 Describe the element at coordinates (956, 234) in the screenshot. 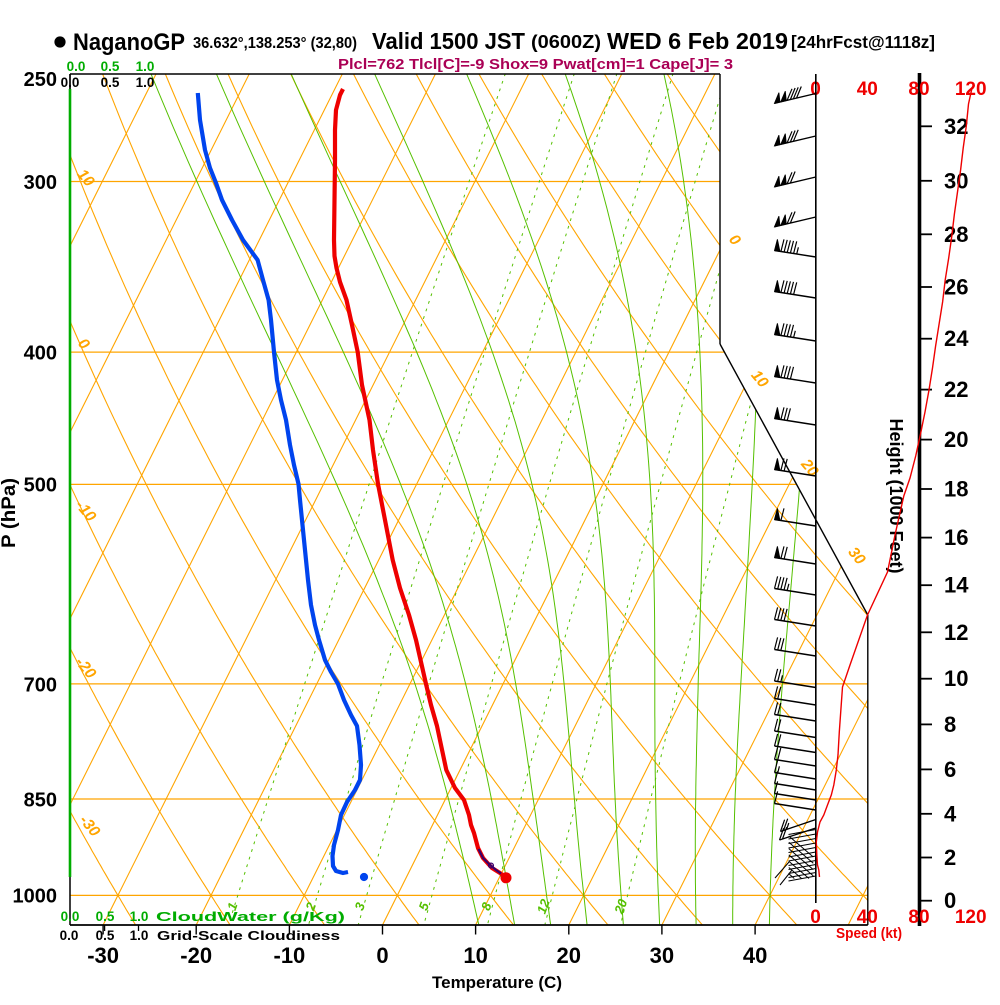

I see `svg-text: 28` at that location.